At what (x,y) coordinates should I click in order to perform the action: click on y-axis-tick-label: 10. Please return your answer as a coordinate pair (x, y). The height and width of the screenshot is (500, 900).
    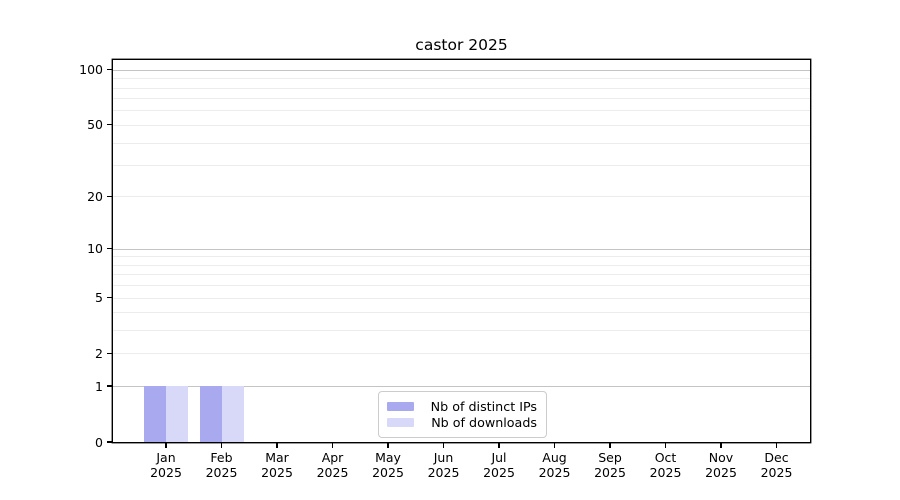
    Looking at the image, I should click on (95, 249).